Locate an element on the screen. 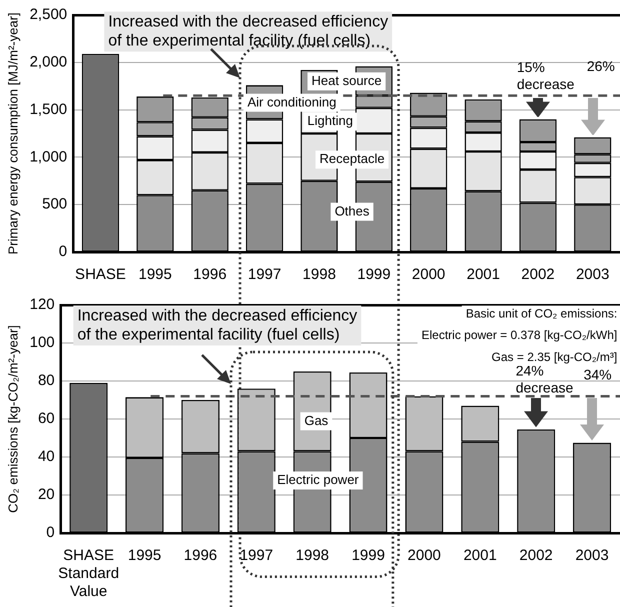 This screenshot has height=607, width=620. y-tick-label: 80 is located at coordinates (46, 381).